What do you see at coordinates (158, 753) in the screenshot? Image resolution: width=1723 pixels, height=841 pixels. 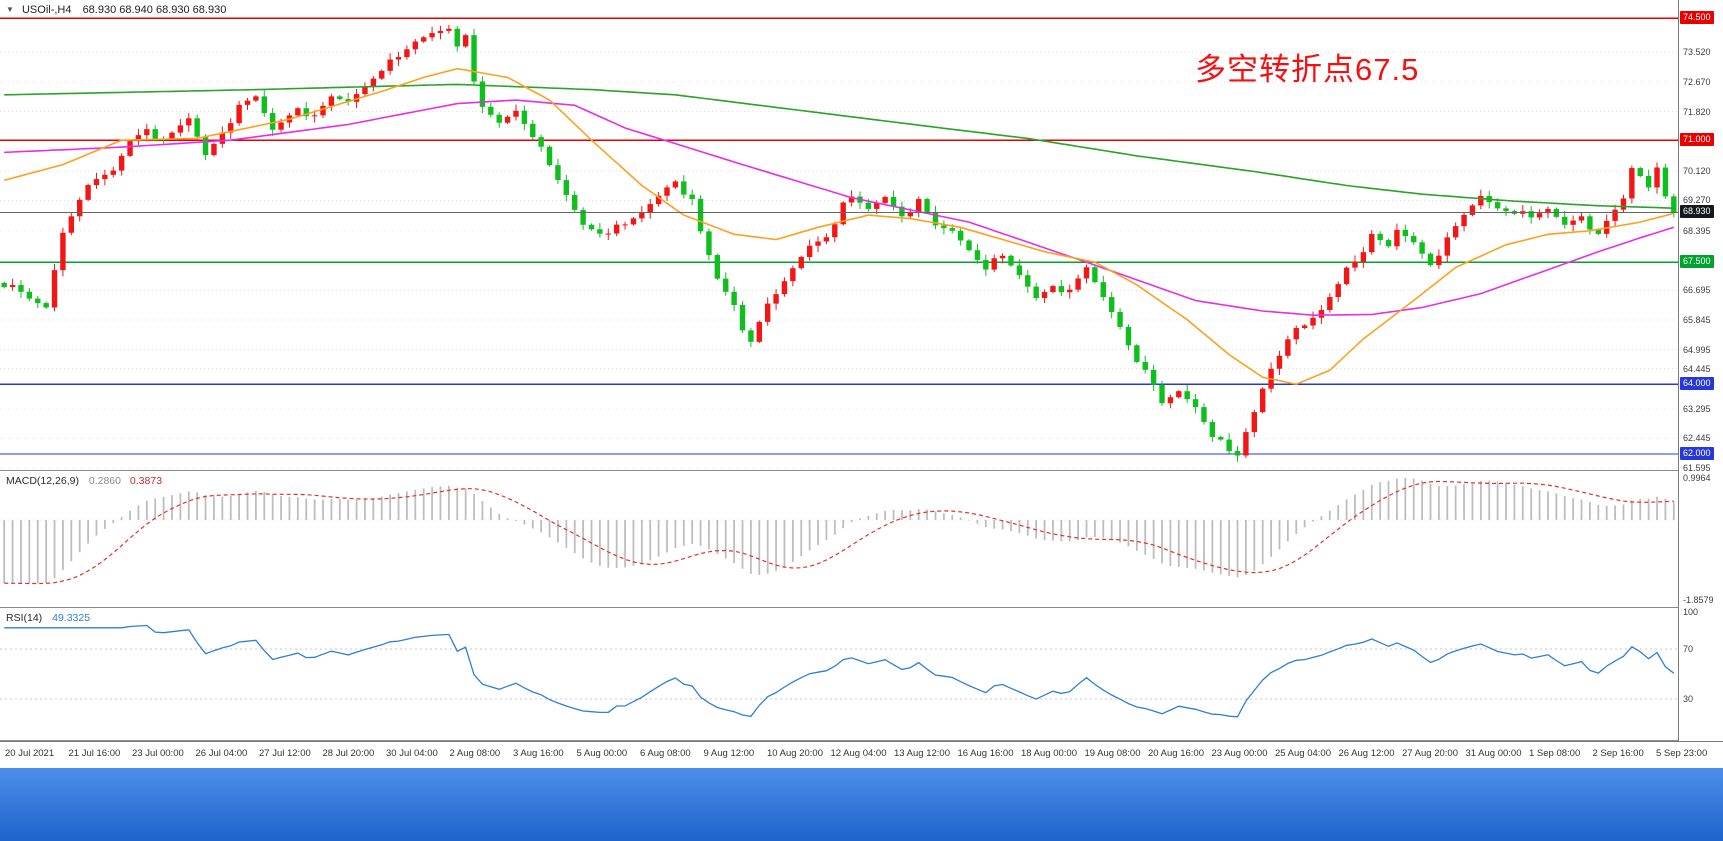 I see `time-axis-label: 23 Jul 00:00` at bounding box center [158, 753].